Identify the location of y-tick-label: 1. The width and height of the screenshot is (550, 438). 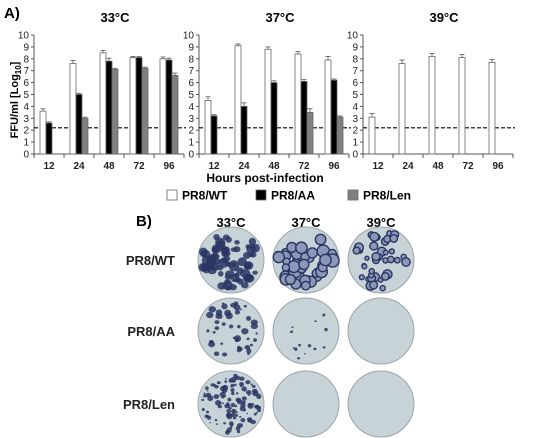
(355, 143).